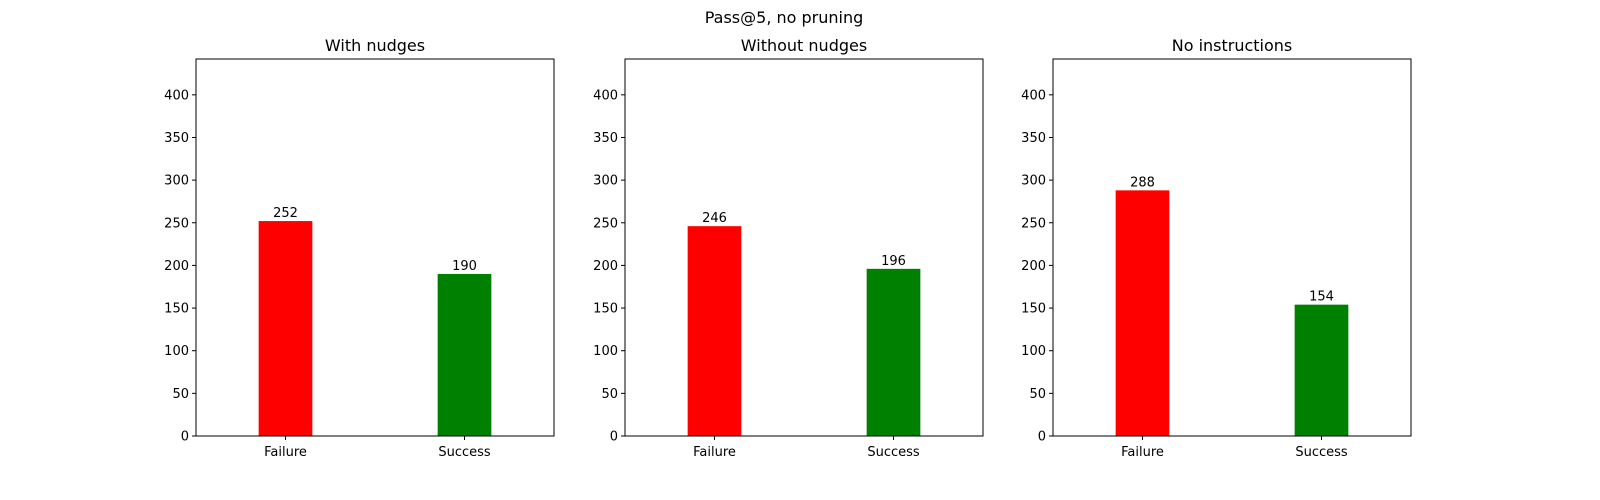 The width and height of the screenshot is (1600, 500). What do you see at coordinates (784, 17) in the screenshot?
I see `figure-suptitle: Pass@5, no pruning` at bounding box center [784, 17].